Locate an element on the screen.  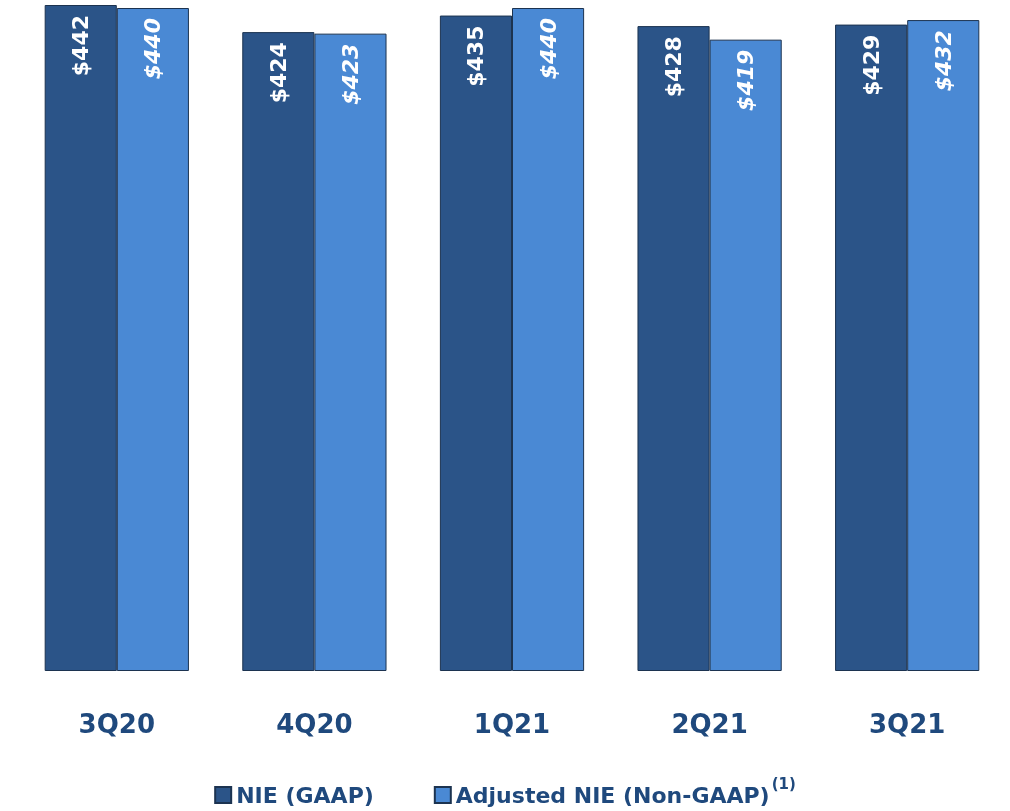
x-tick-label: 4Q20 is located at coordinates (314, 724).